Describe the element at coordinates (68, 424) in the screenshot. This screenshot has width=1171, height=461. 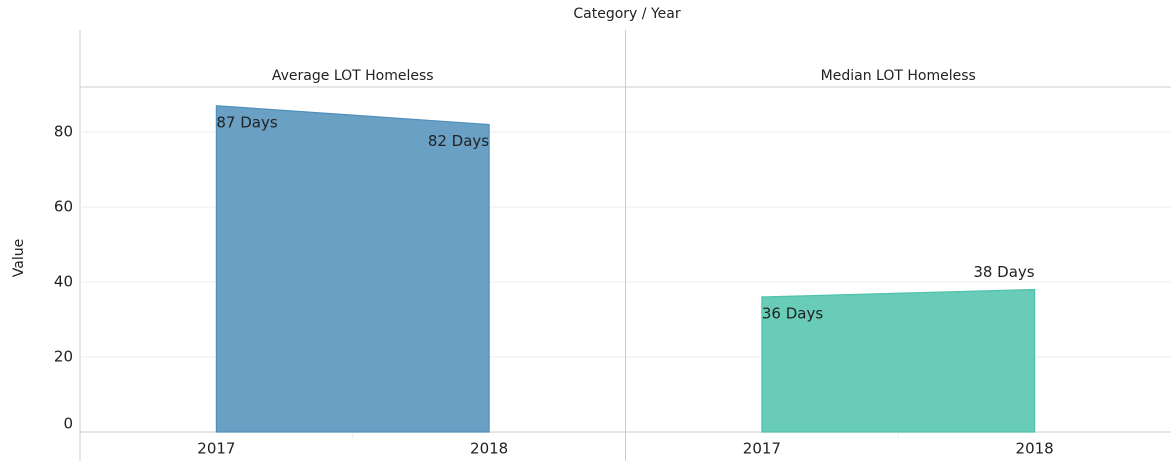
I see `y-tick-label: 0` at that location.